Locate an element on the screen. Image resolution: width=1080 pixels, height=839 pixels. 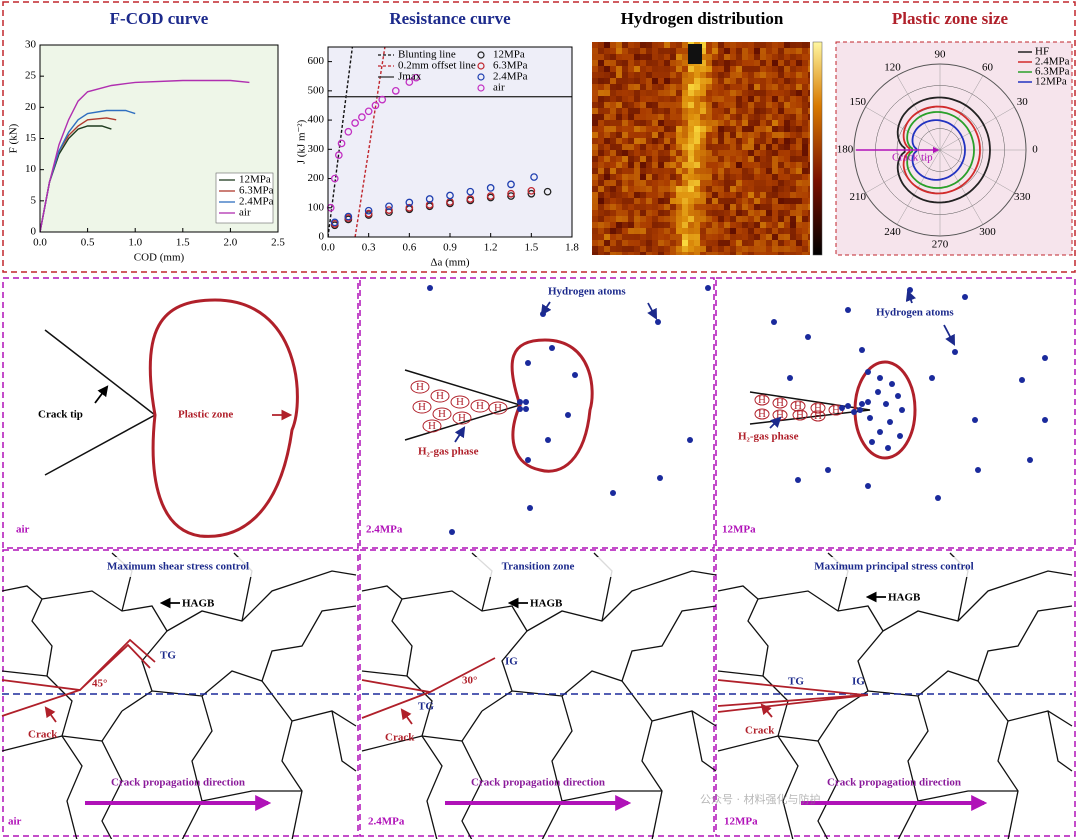
arrow is located at coordinates (949, 335).